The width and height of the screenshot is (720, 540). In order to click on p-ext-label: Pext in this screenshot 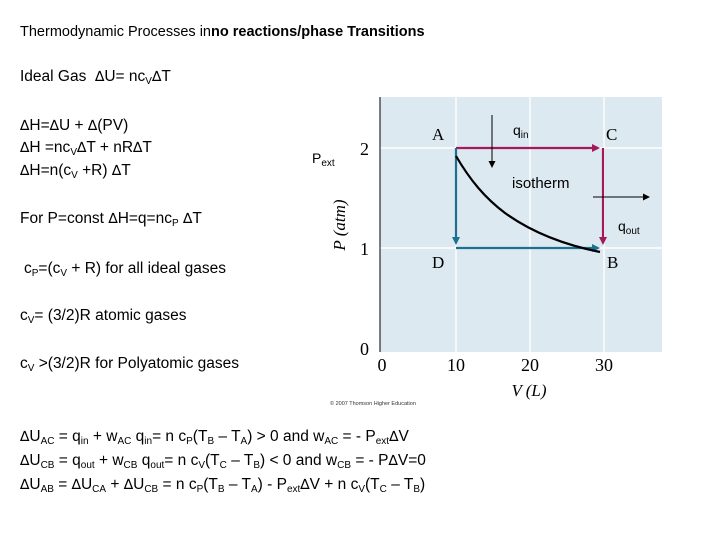, I will do `click(323, 159)`.